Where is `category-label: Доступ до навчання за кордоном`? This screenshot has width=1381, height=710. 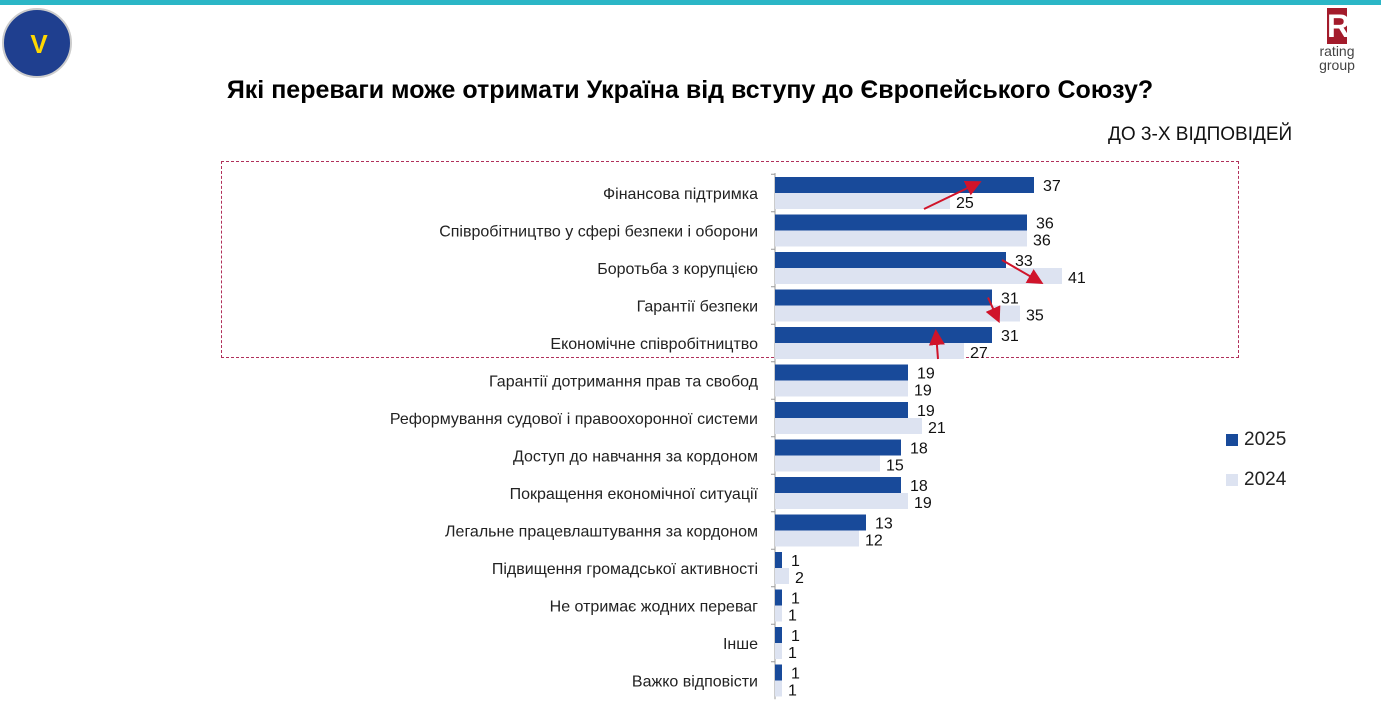
category-label: Доступ до навчання за кордоном is located at coordinates (635, 457).